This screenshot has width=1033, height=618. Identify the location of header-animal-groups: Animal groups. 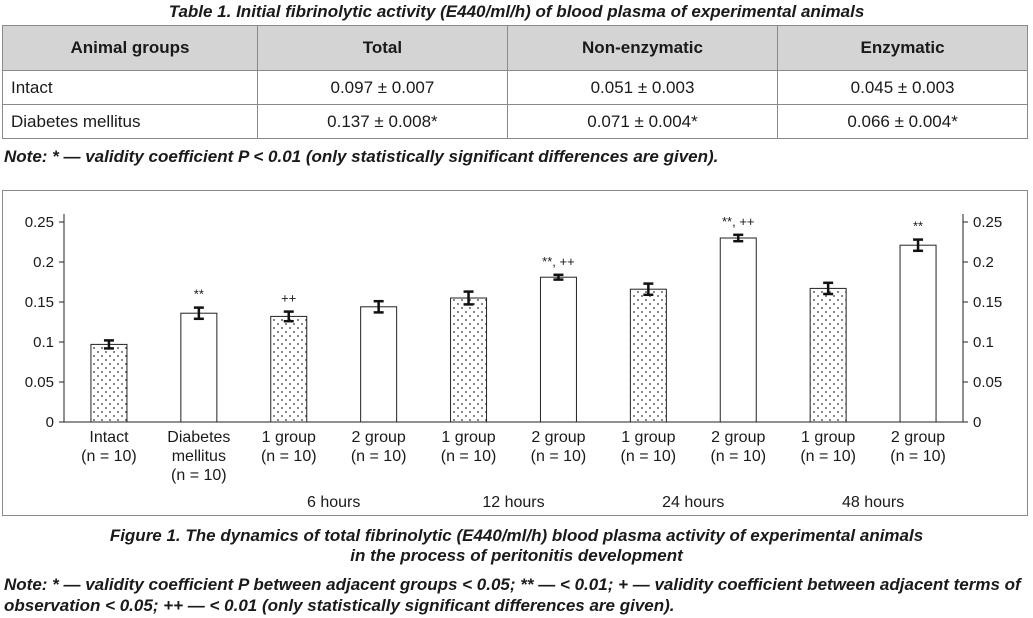
(130, 48).